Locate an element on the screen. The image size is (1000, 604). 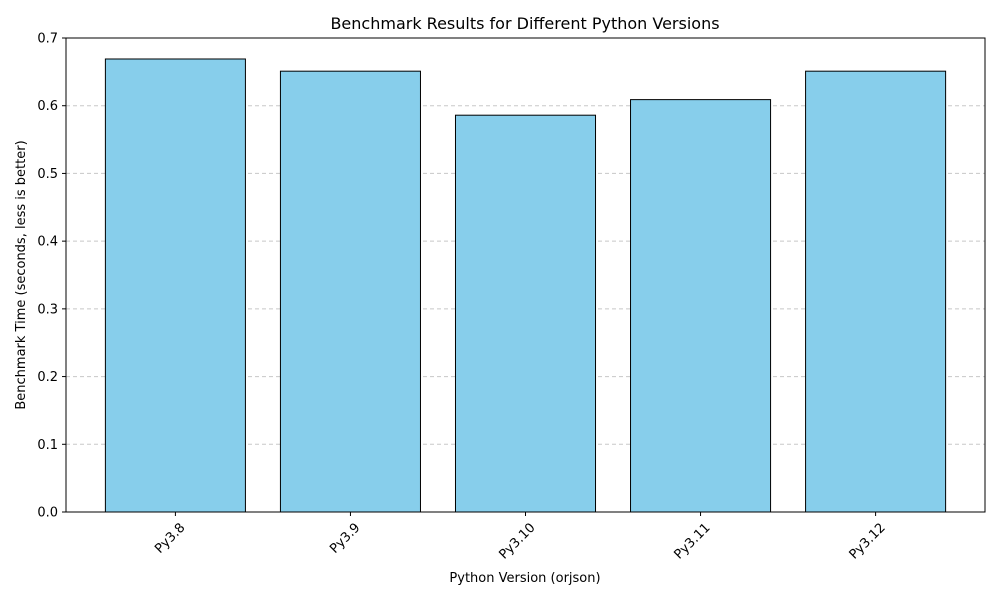
y-tick-label: 0.2 is located at coordinates (47, 377).